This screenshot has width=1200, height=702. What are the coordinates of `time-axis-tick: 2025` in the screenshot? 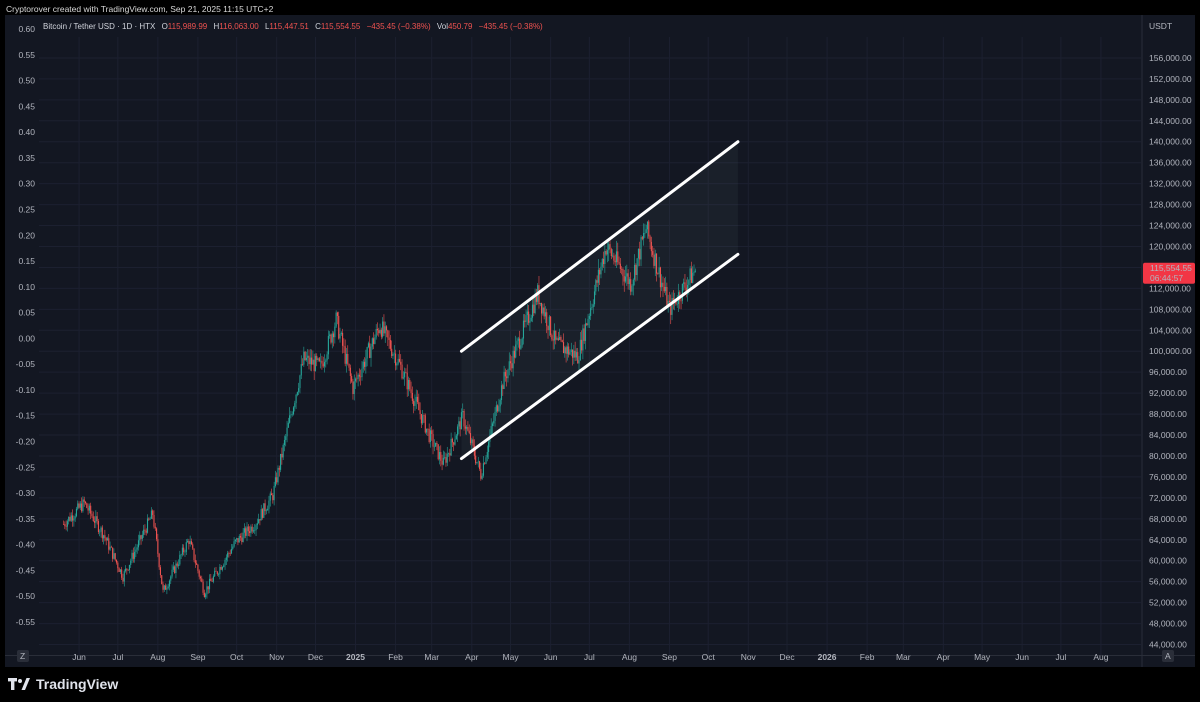 It's located at (355, 657).